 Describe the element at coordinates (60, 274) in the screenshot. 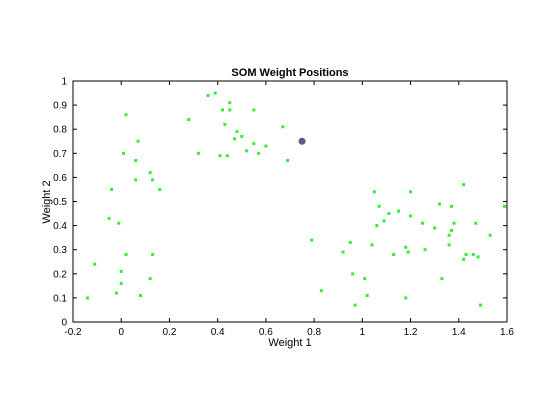

I see `y-tick-label: 0.2` at that location.